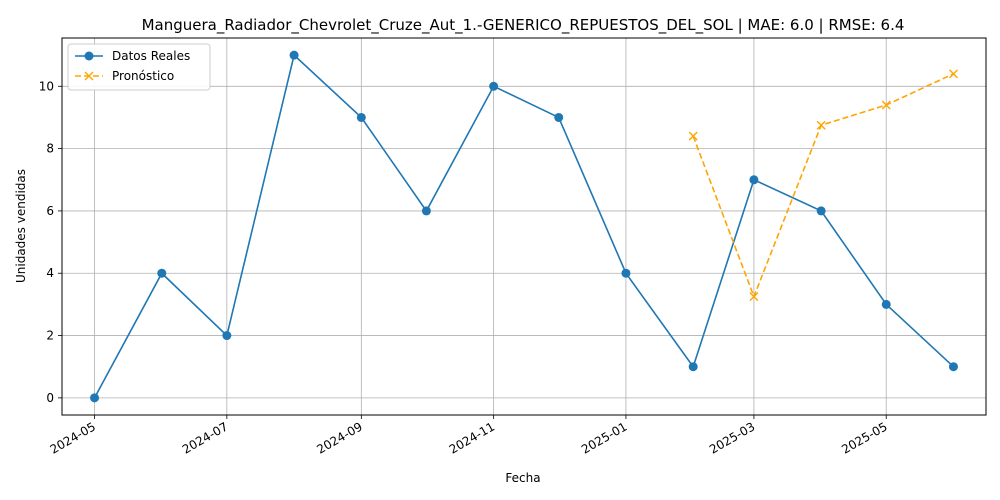 This screenshot has width=1000, height=500. Describe the element at coordinates (604, 437) in the screenshot. I see `x-tick-label: 2025-01` at that location.